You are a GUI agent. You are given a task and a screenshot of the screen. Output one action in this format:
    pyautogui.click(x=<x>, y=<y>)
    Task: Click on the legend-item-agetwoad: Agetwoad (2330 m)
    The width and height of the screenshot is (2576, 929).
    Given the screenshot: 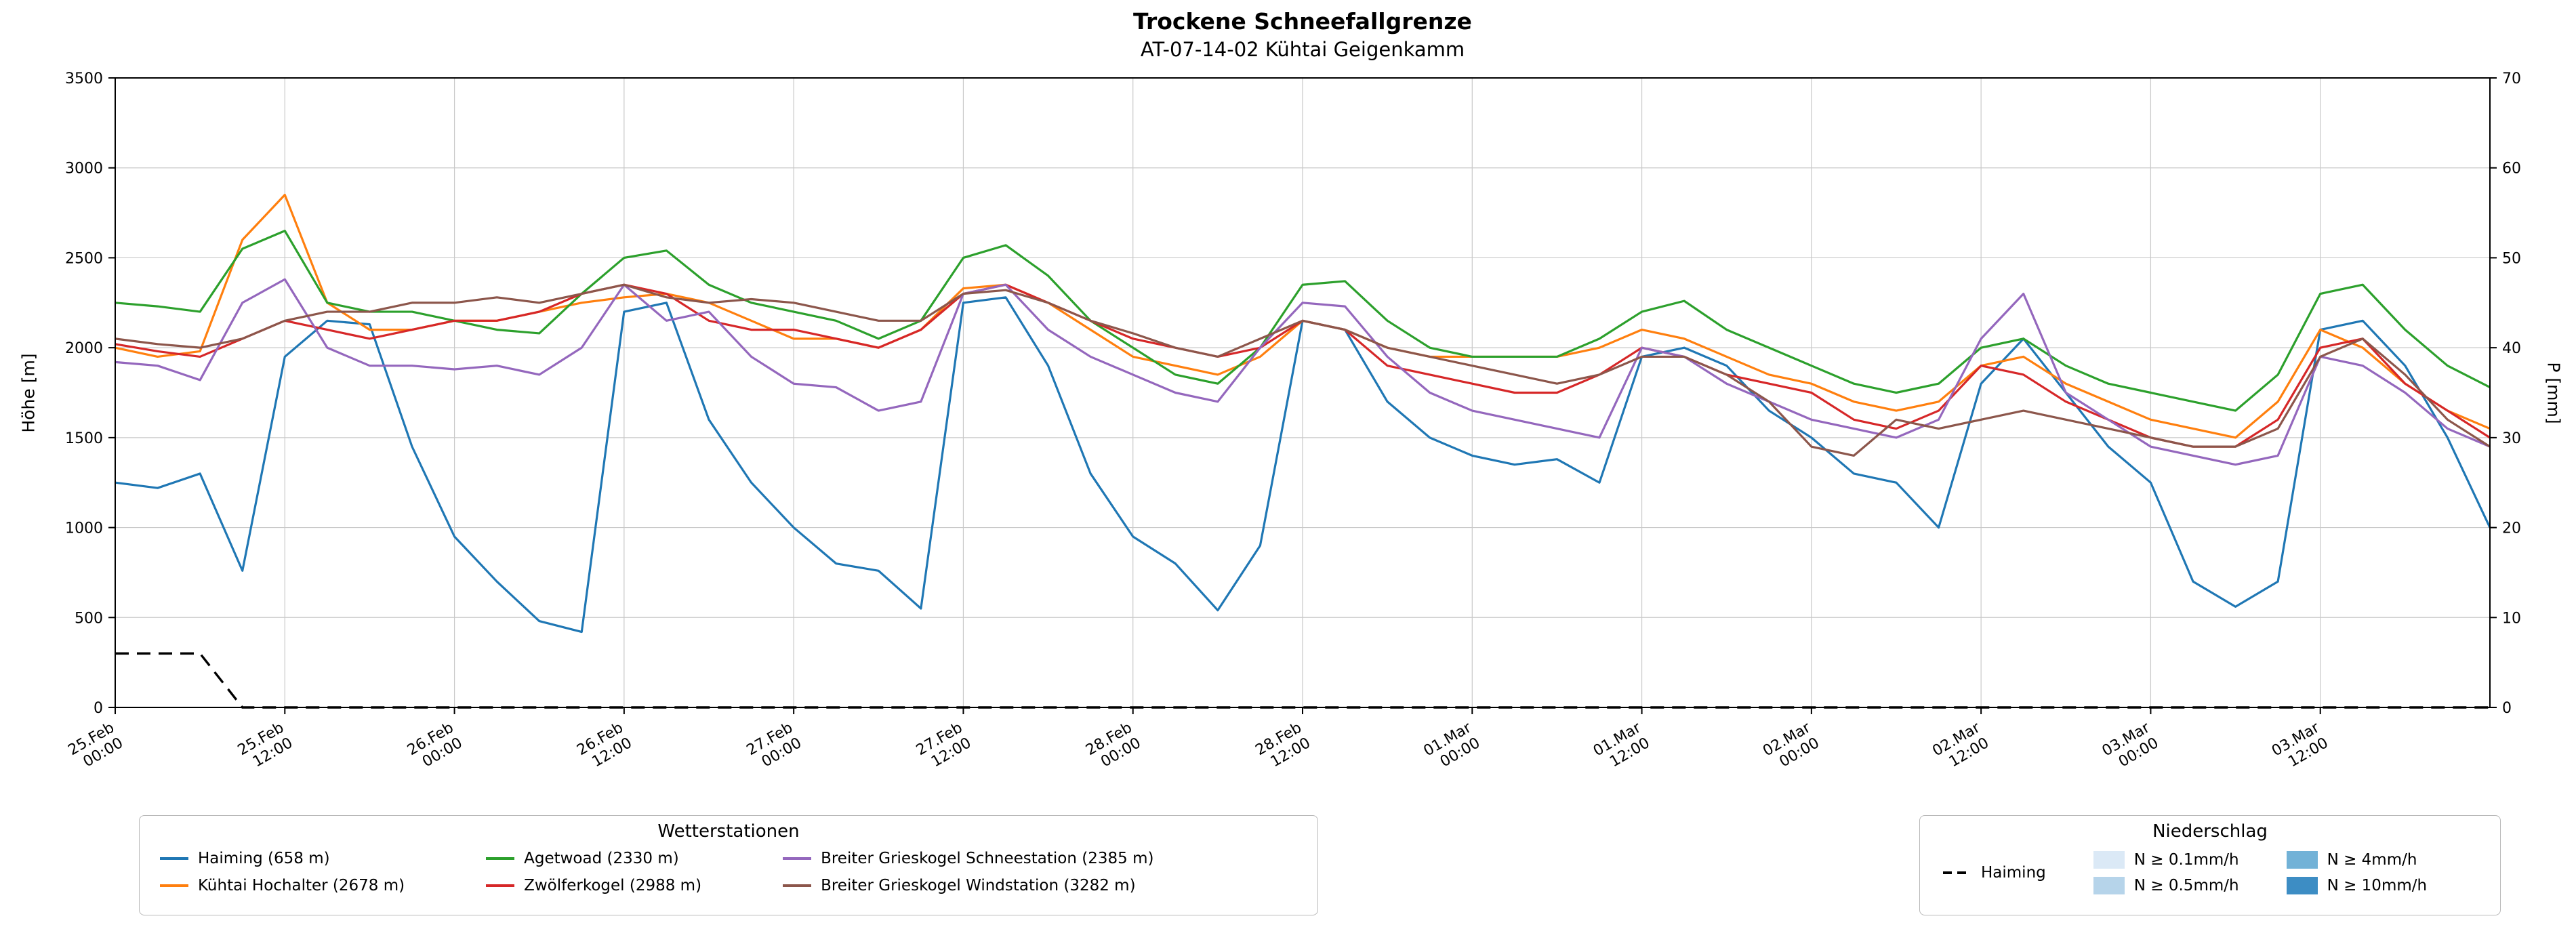 What is the action you would take?
    pyautogui.click(x=594, y=858)
    